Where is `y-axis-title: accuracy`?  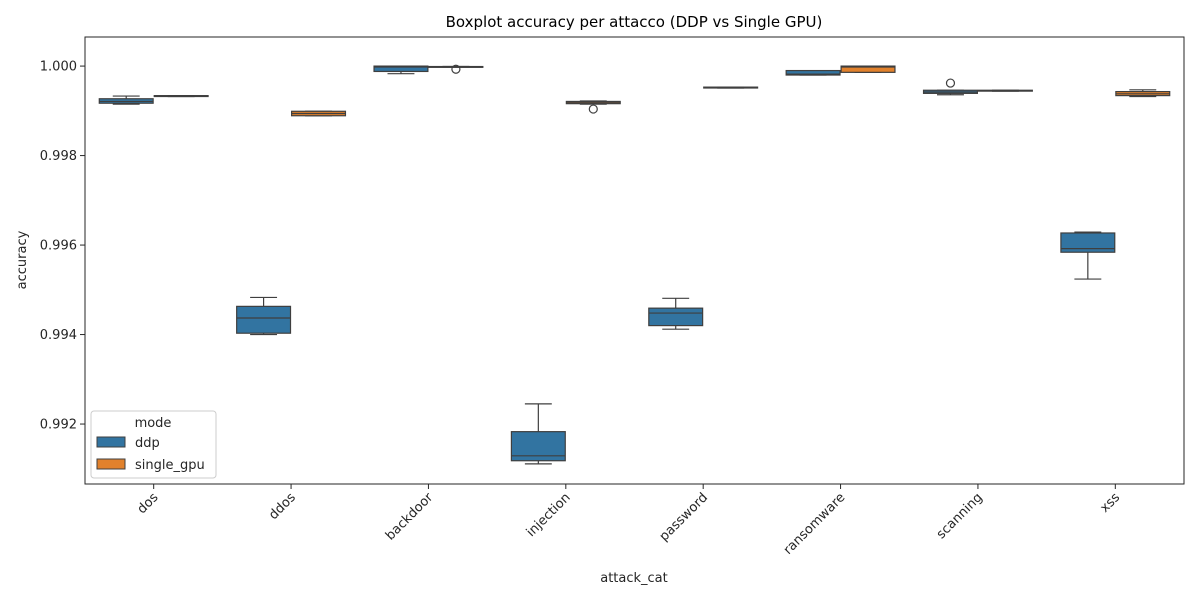
y-axis-title: accuracy is located at coordinates (22, 259).